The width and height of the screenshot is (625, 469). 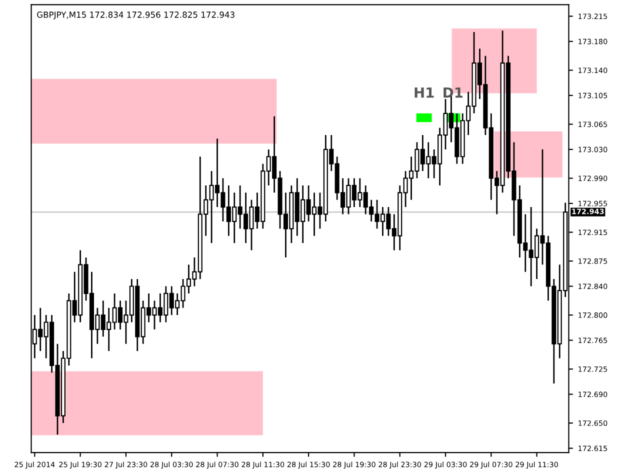 What do you see at coordinates (135, 16) in the screenshot?
I see `text: GBPJPY,M15 172.834 172.956 172.825 172.943` at bounding box center [135, 16].